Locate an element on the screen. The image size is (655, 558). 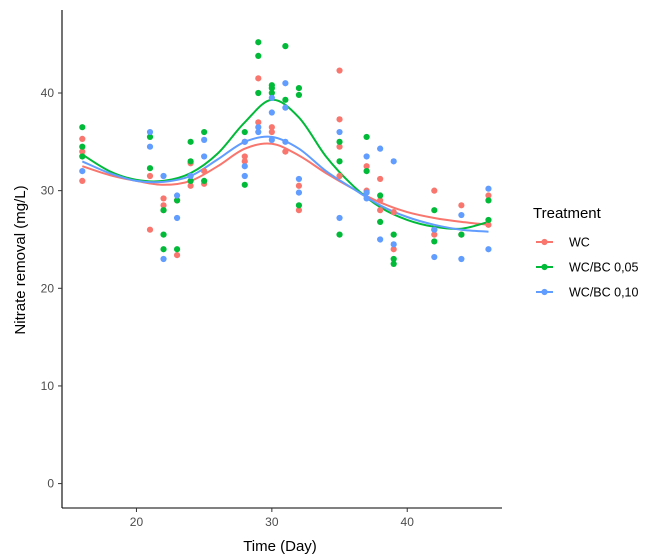
legend-label: WC is located at coordinates (579, 243).